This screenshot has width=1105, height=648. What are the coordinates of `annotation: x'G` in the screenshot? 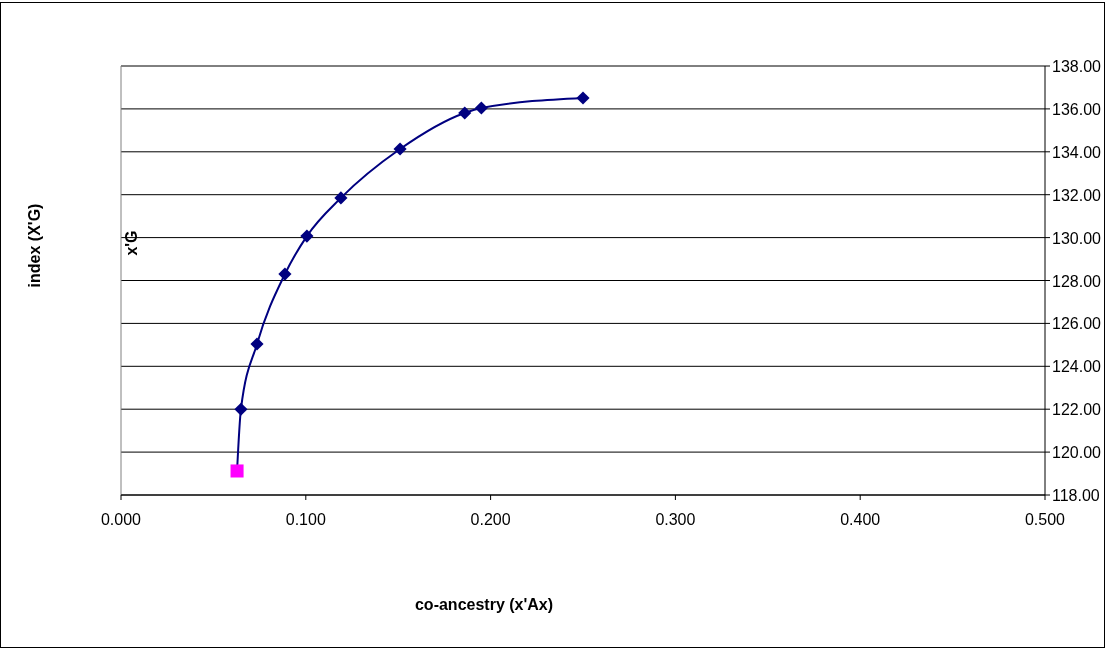 It's located at (131, 243).